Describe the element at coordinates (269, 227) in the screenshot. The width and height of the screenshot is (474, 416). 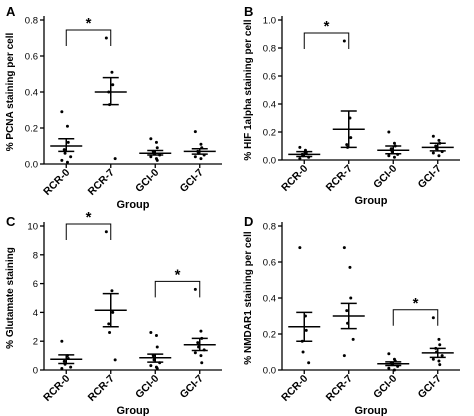
I see `y-tick-label: 0.8` at that location.